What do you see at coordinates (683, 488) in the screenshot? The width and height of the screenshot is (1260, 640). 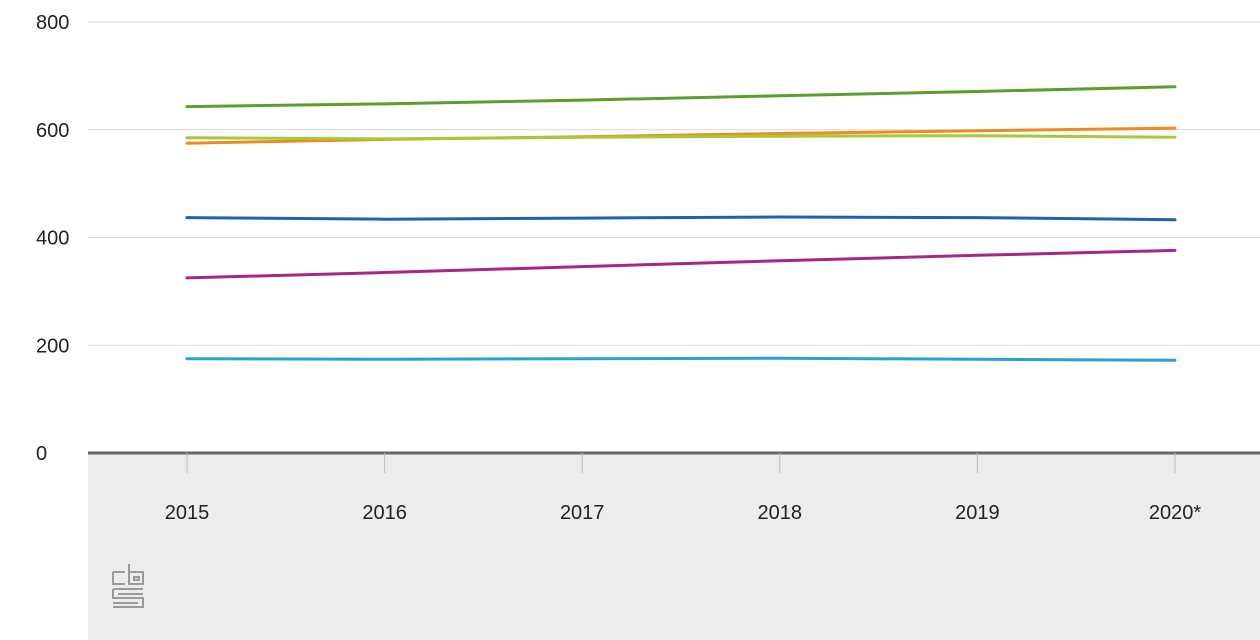 I see `x-axis-ticks: 2015 2016 2017 2018 2019 2020*` at bounding box center [683, 488].